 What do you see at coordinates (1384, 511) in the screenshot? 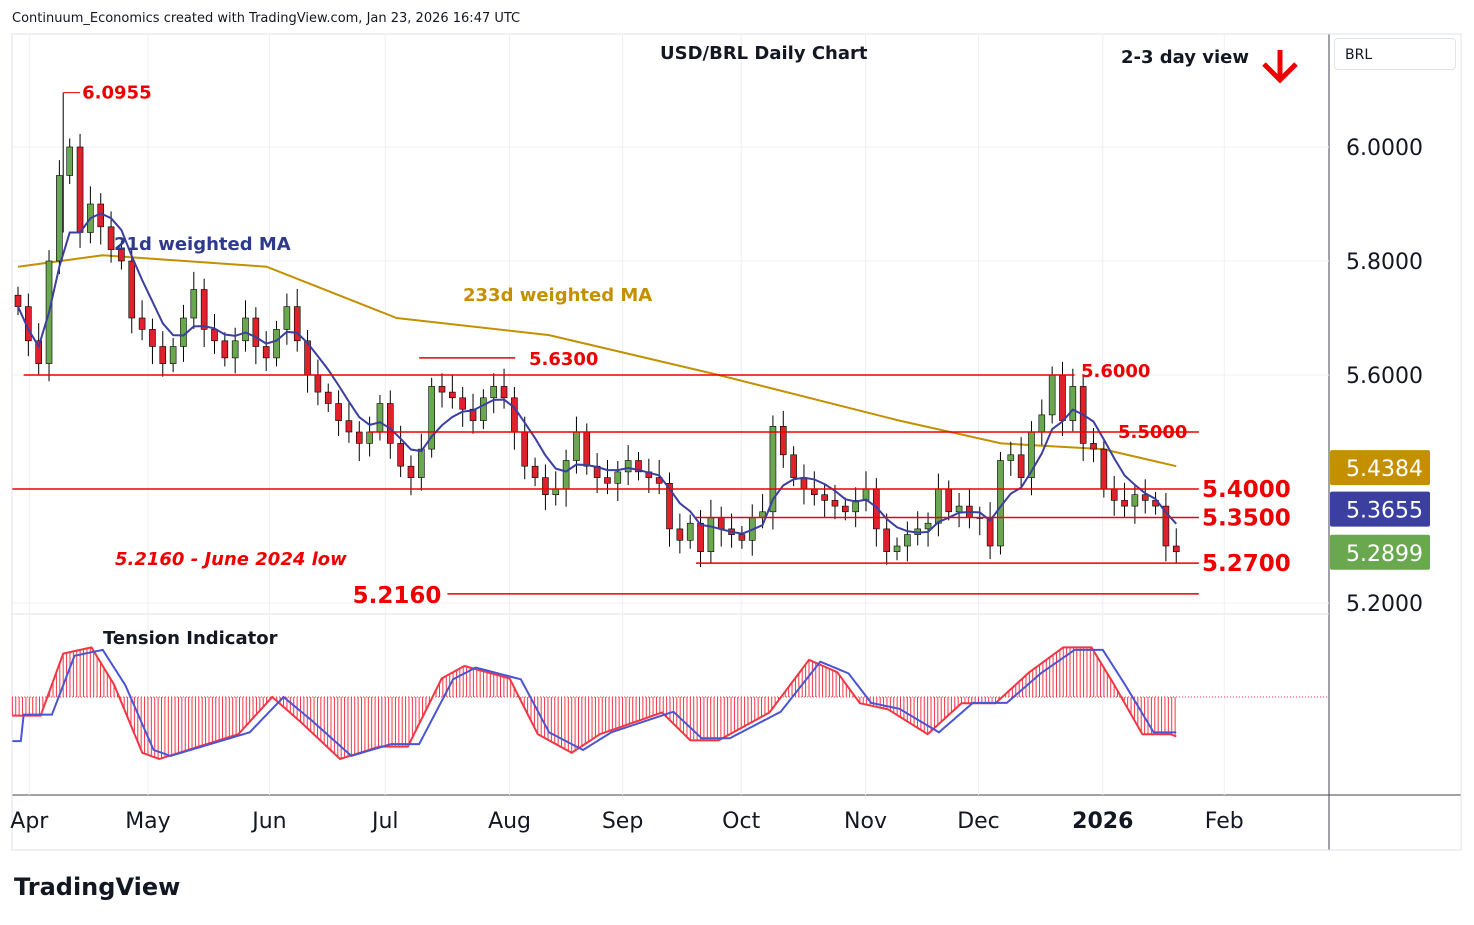
I see `price-tag-label: 5.3655` at bounding box center [1384, 511].